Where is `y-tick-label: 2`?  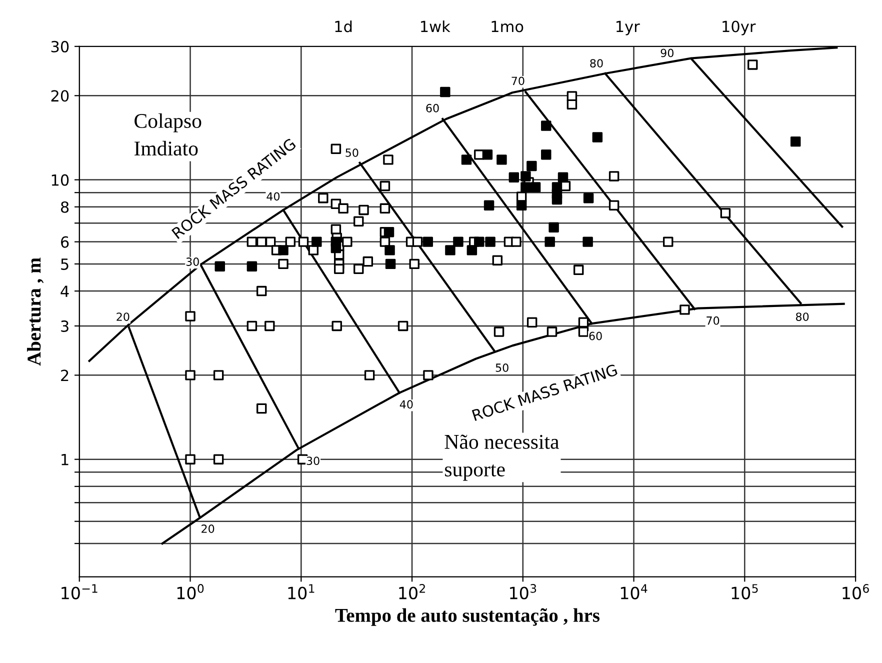 y-tick-label: 2 is located at coordinates (64, 375).